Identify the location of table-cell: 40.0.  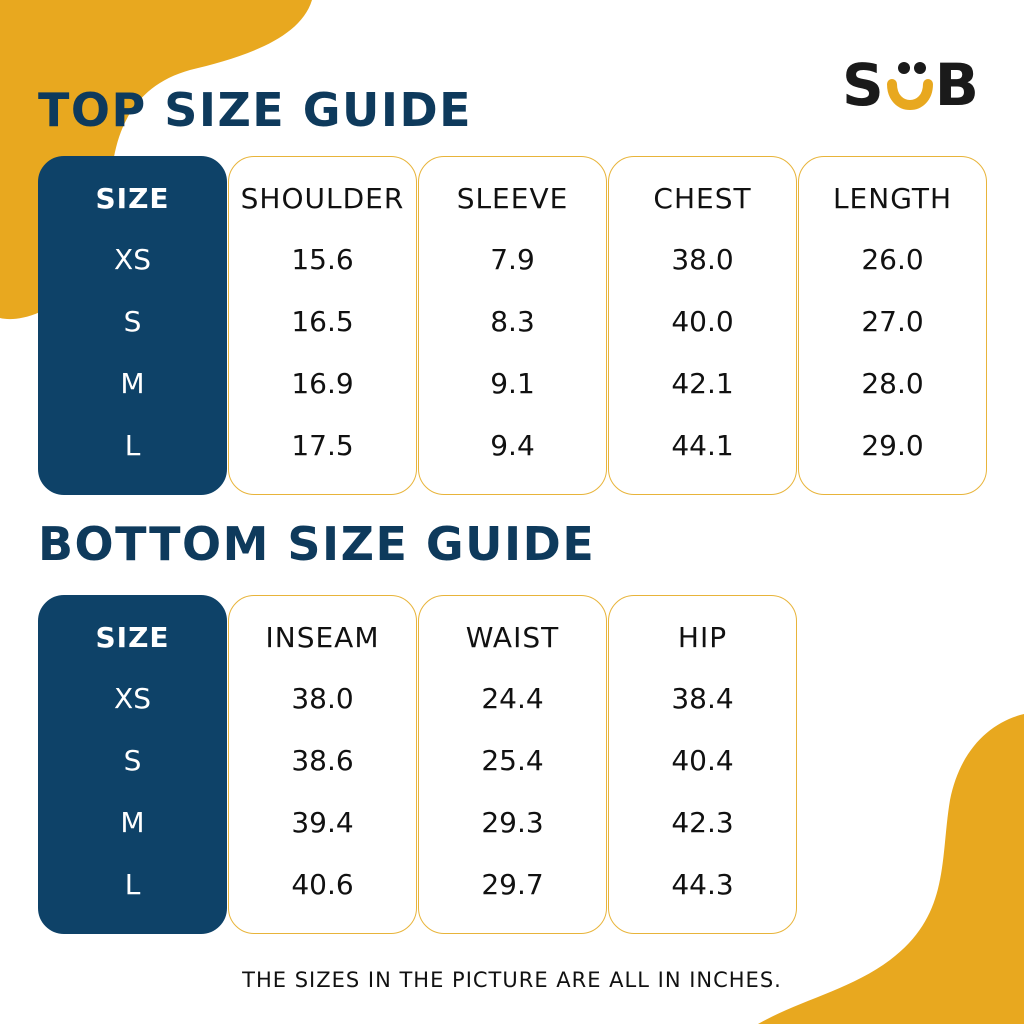
(702, 321).